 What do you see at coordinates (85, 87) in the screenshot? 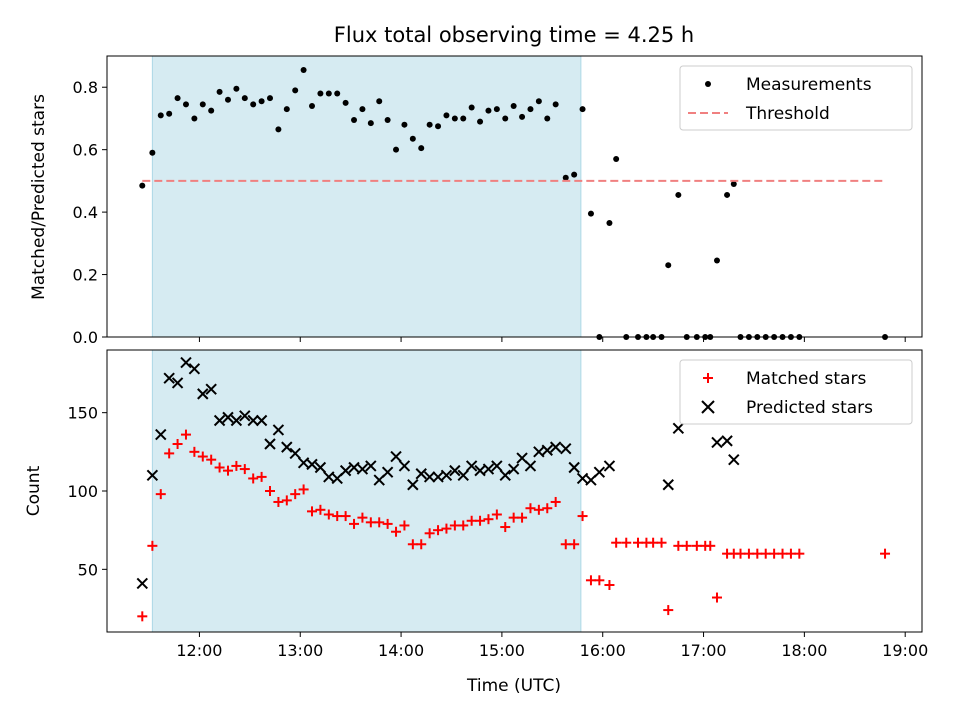
I see `top-y-tick-label: 0.8` at bounding box center [85, 87].